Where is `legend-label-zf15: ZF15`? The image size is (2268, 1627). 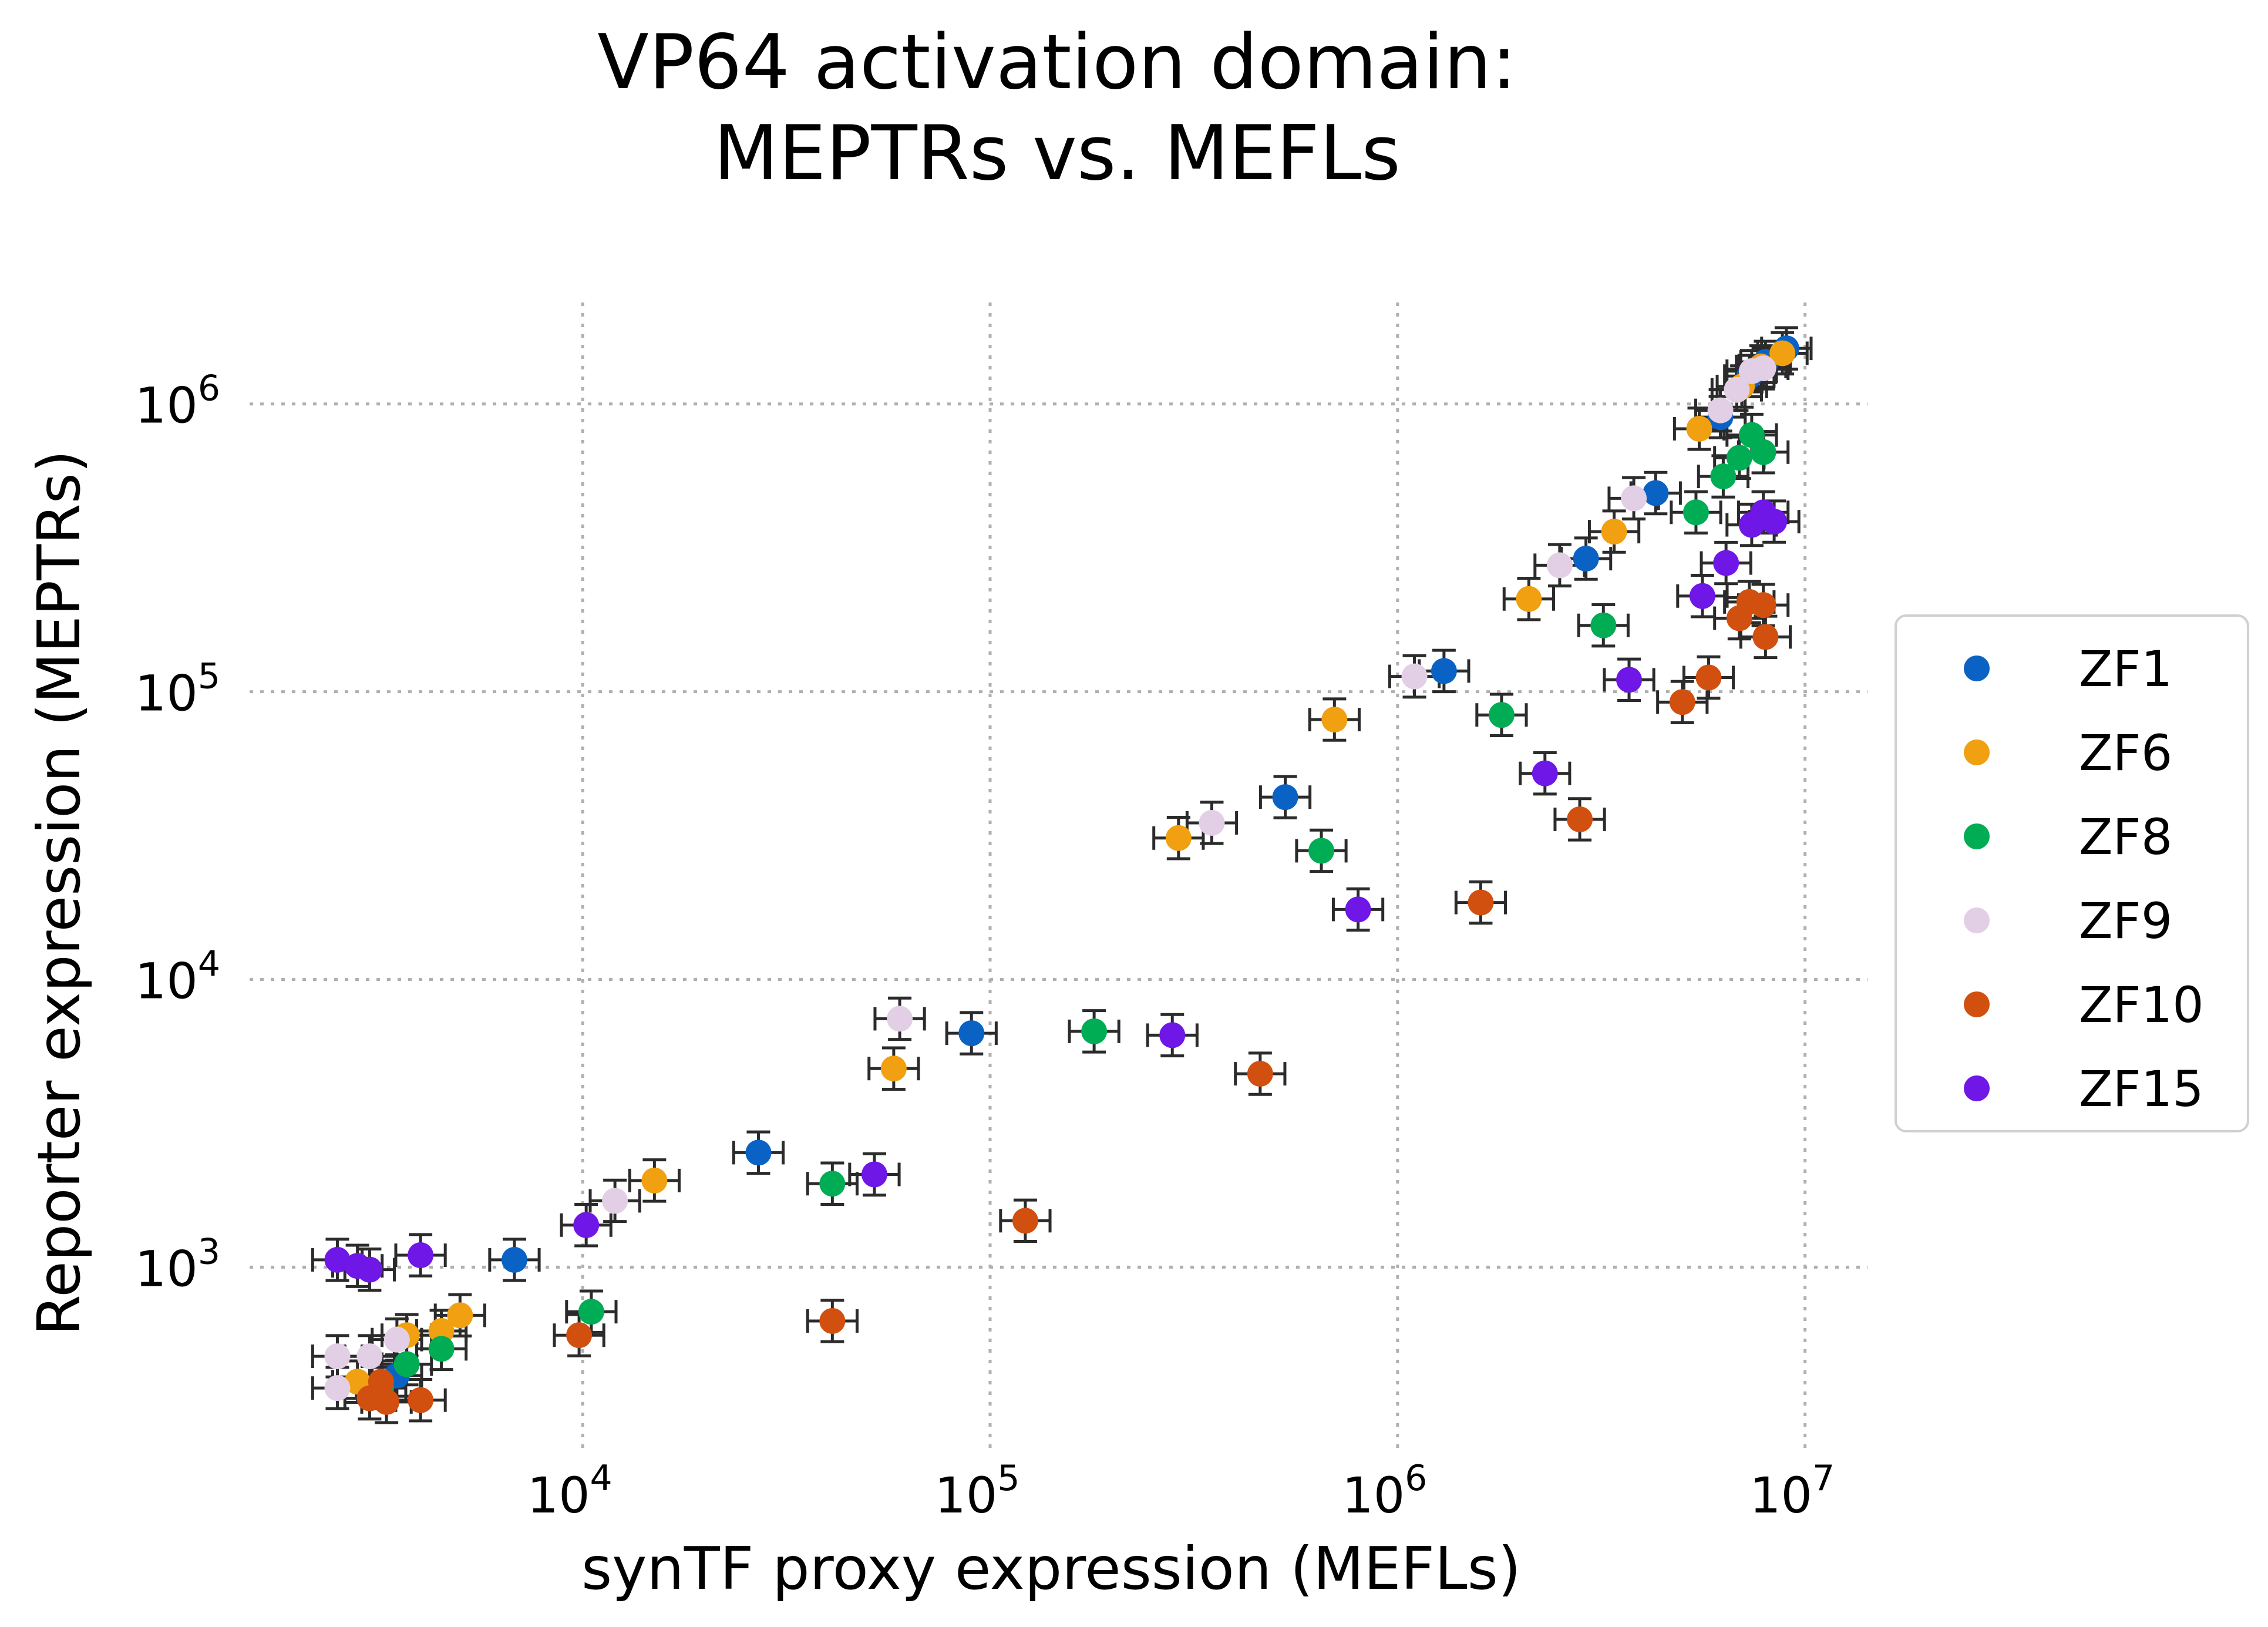 legend-label-zf15: ZF15 is located at coordinates (2141, 1089).